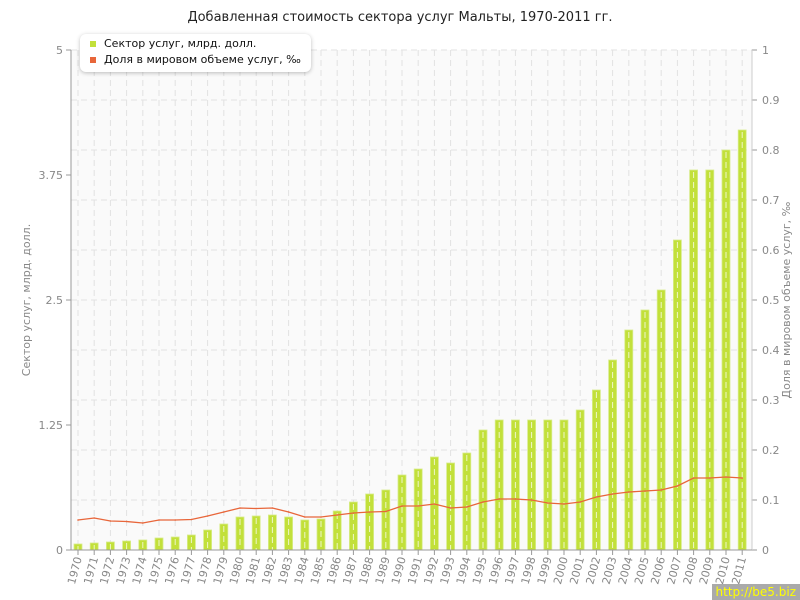 Image resolution: width=800 pixels, height=600 pixels. What do you see at coordinates (51, 425) in the screenshot?
I see `y-tick-label: 1.25` at bounding box center [51, 425].